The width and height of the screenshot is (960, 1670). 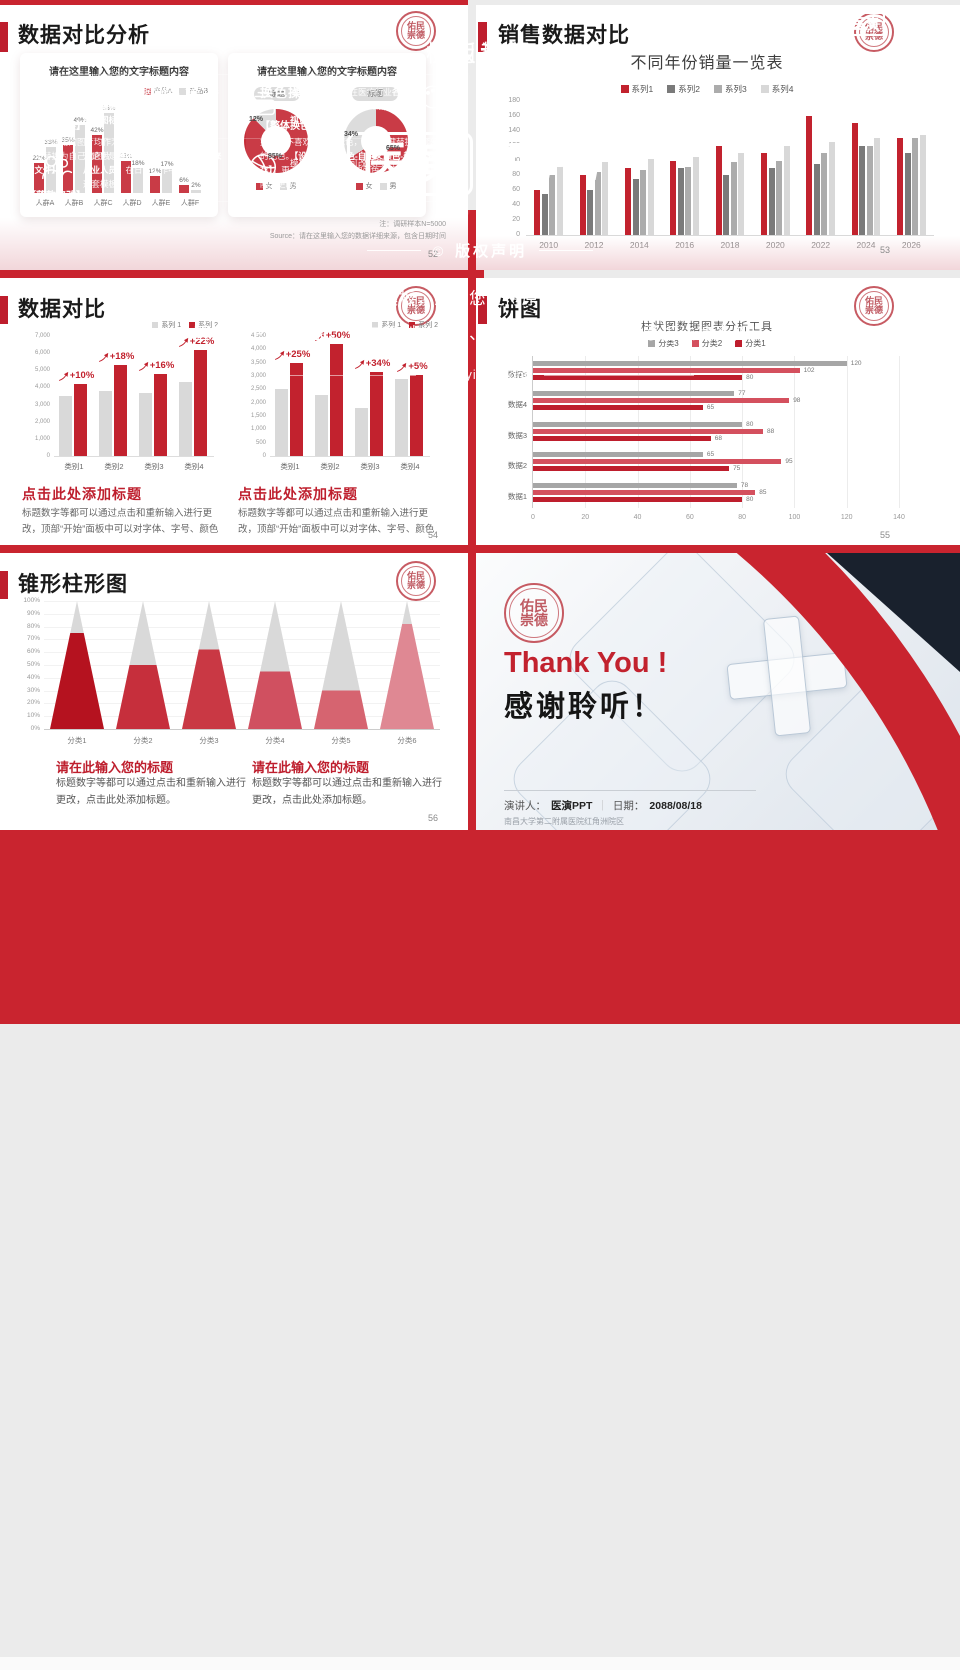 What do you see at coordinates (33, 677) in the screenshot?
I see `y-axis-label: 40%` at bounding box center [33, 677].